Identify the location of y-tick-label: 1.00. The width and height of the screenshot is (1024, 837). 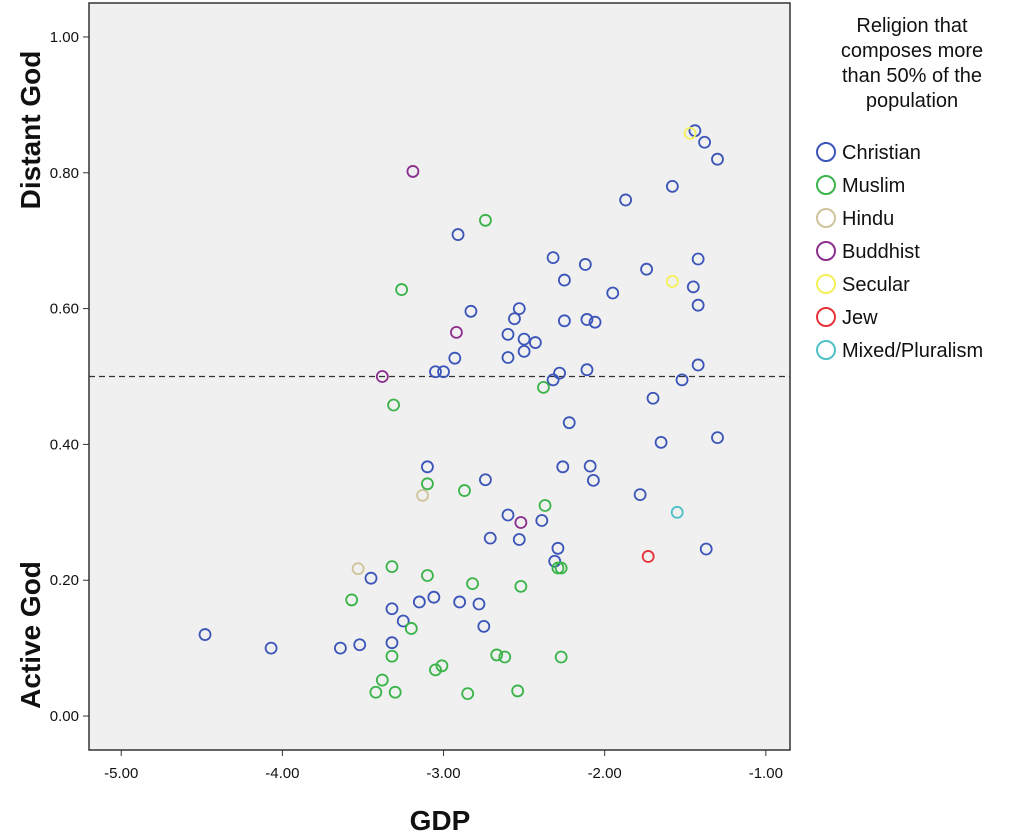
(64, 37).